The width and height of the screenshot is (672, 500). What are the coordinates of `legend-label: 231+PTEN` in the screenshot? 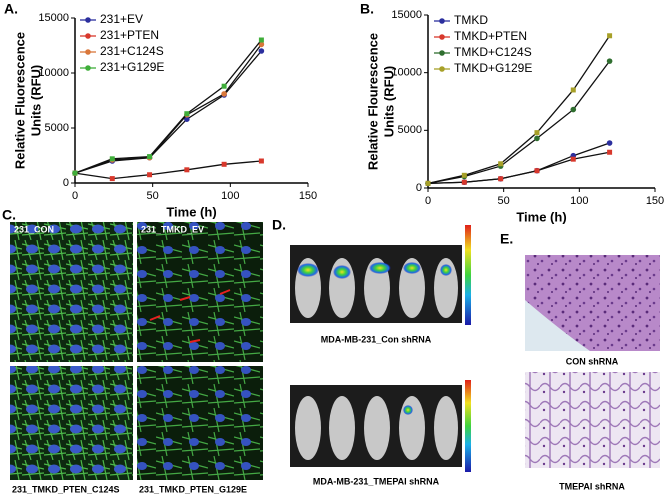 It's located at (129, 35).